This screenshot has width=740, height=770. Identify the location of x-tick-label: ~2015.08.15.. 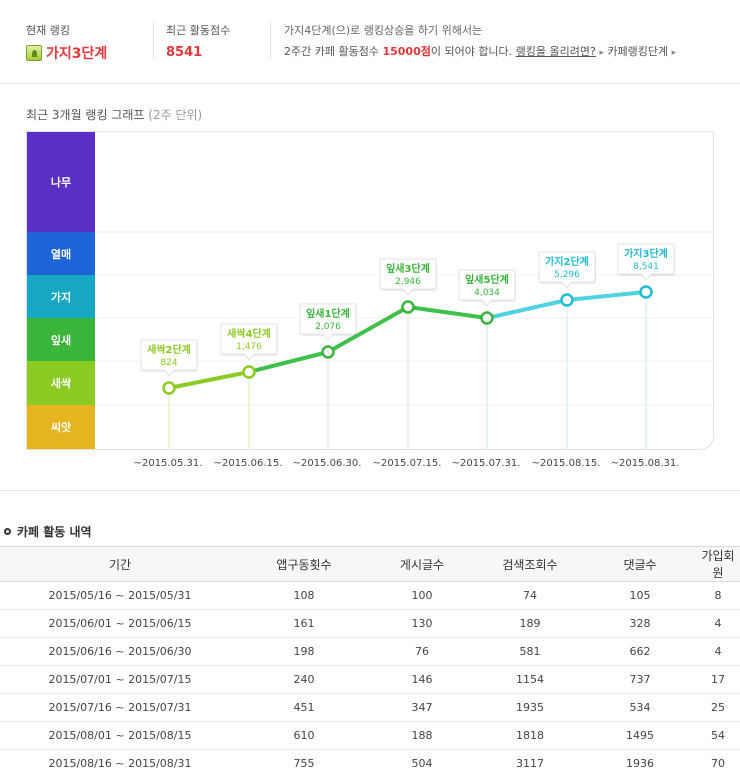
(566, 463).